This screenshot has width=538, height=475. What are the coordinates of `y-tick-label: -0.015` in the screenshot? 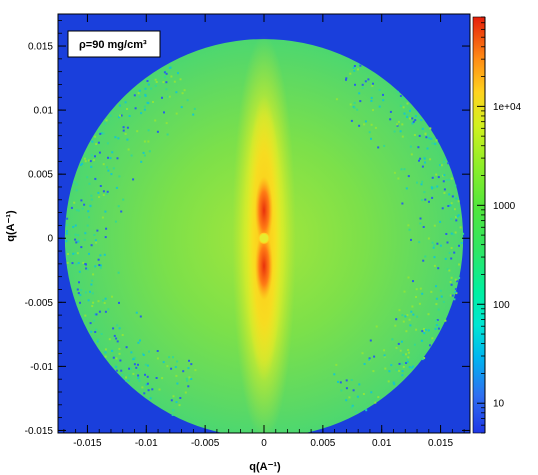 It's located at (39, 431).